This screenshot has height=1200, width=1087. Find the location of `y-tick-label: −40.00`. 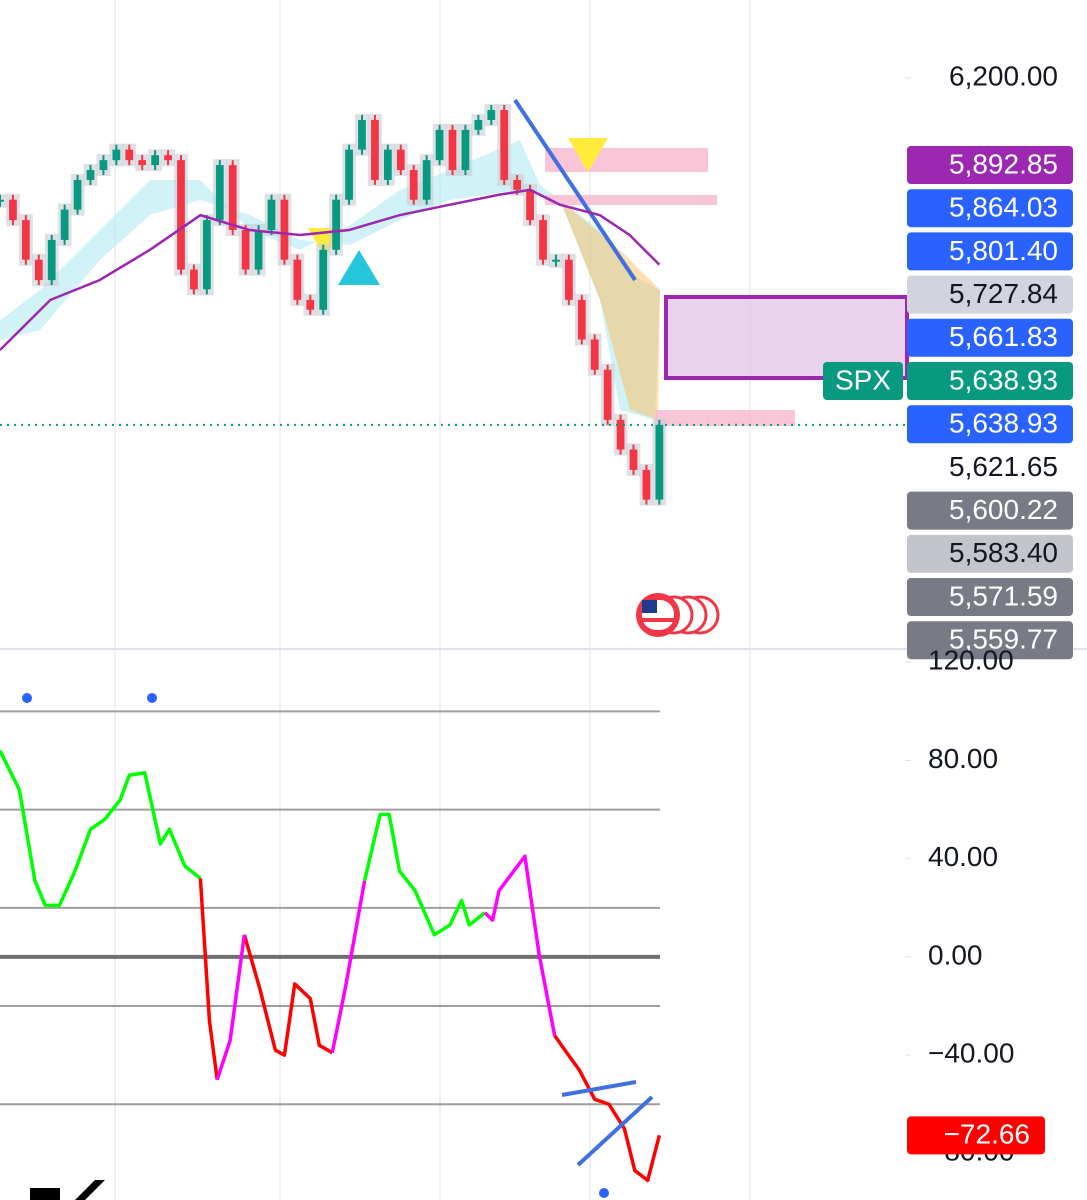

y-tick-label: −40.00 is located at coordinates (971, 1053).